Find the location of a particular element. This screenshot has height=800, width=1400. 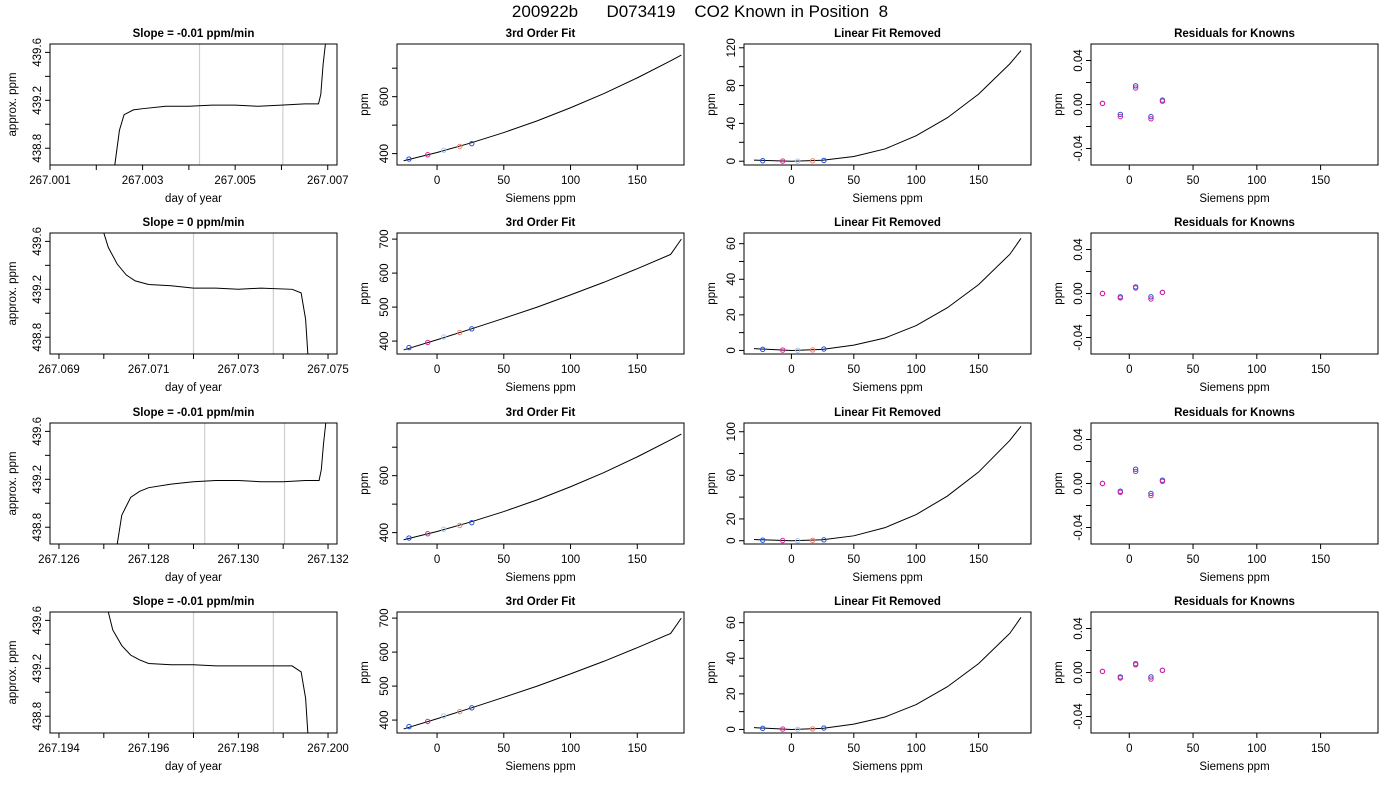

panel-title: 3rd Order Fit is located at coordinates (541, 34).